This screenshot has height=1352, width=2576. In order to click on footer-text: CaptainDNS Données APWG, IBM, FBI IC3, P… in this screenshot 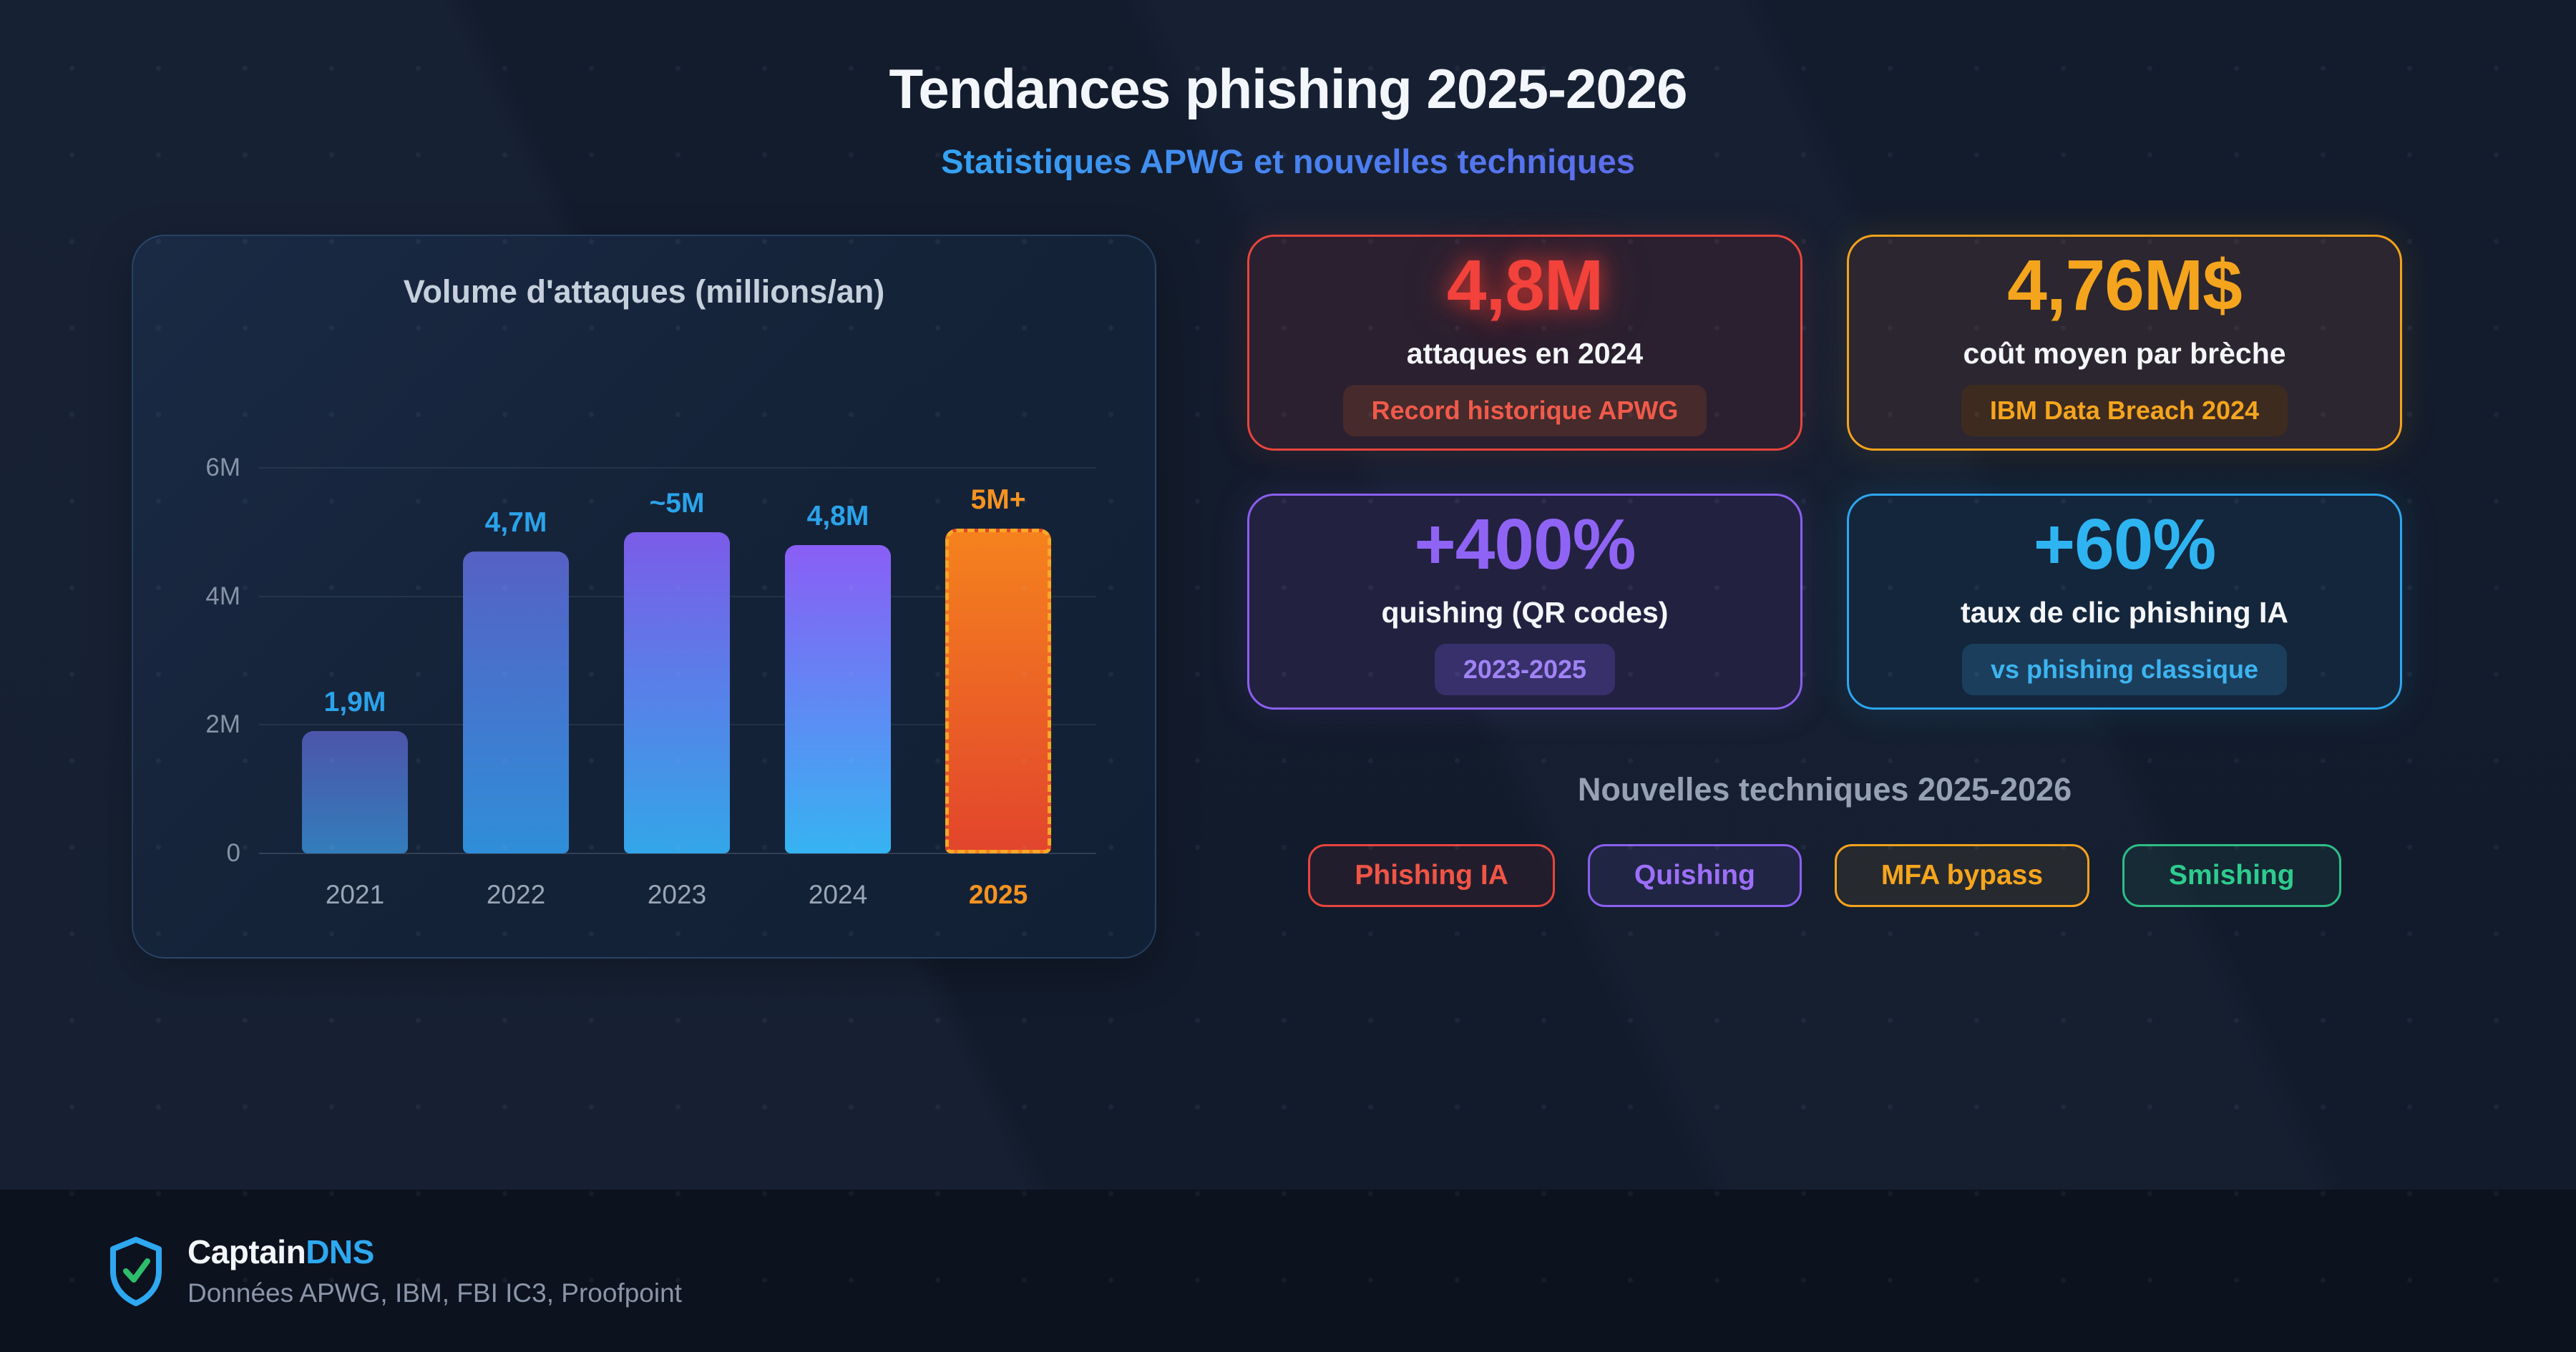, I will do `click(434, 1271)`.